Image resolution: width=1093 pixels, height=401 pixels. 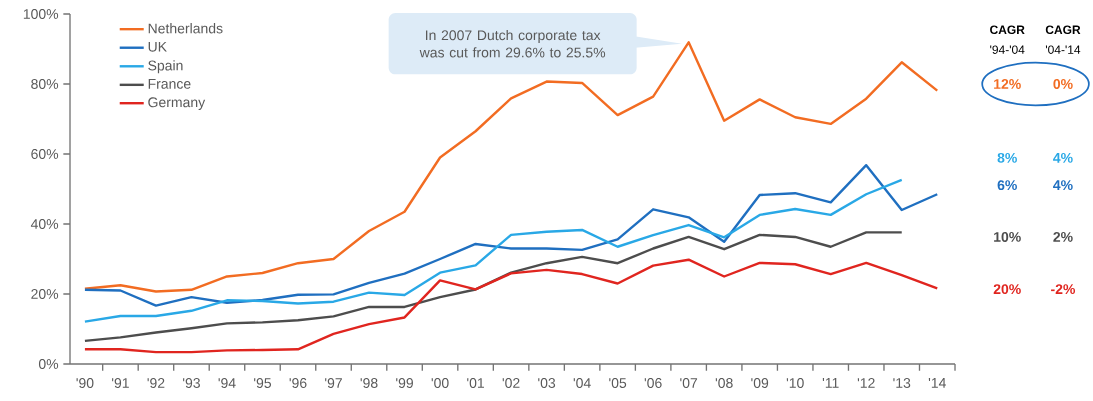 What do you see at coordinates (263, 383) in the screenshot?
I see `x-tick-label: '95` at bounding box center [263, 383].